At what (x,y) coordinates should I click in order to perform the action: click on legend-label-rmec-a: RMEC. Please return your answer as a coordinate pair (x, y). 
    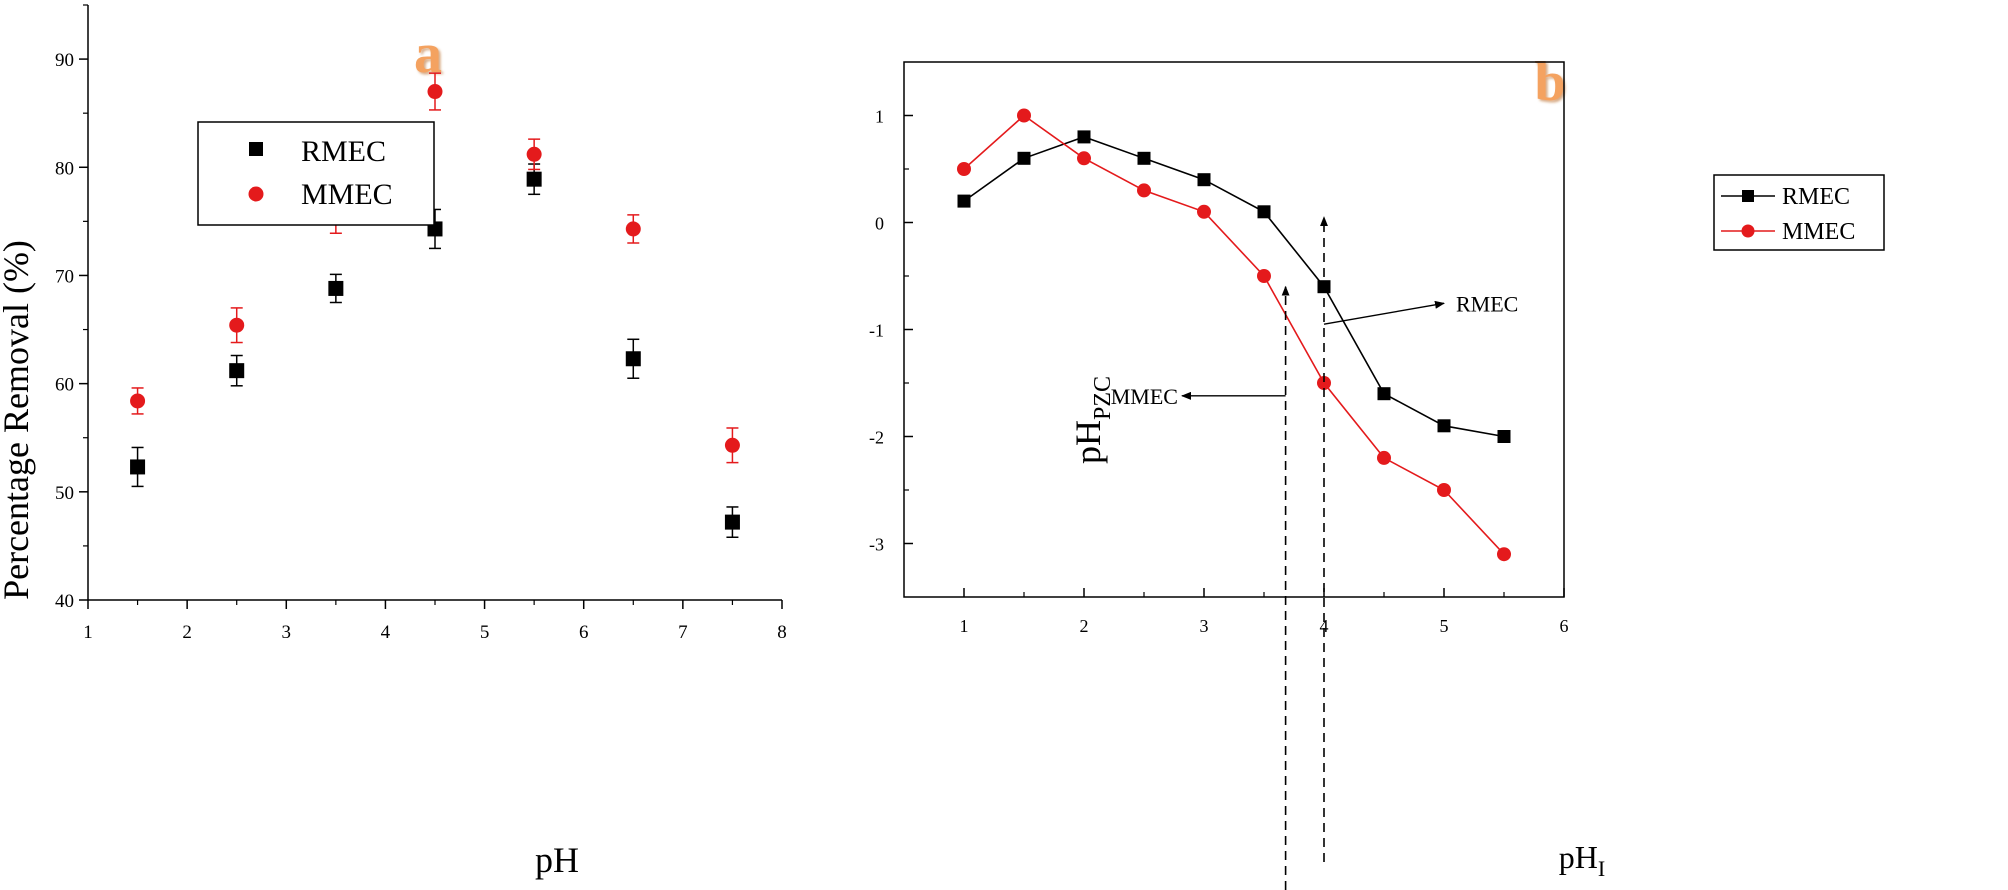
    Looking at the image, I should click on (343, 151).